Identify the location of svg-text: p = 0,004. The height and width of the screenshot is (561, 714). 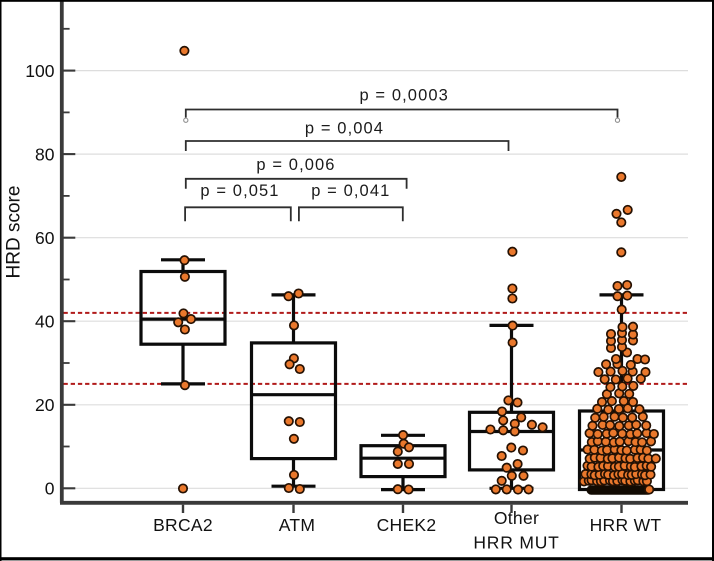
(344, 128).